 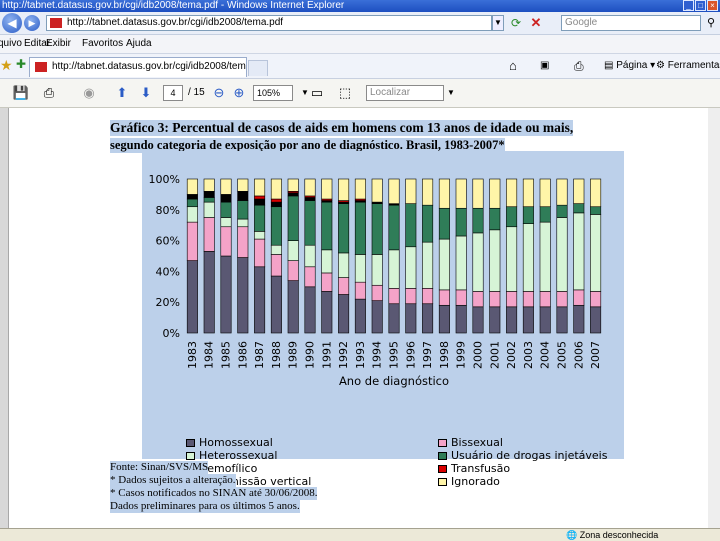 What do you see at coordinates (122, 92) in the screenshot?
I see `previous-page-icon: ⬆` at bounding box center [122, 92].